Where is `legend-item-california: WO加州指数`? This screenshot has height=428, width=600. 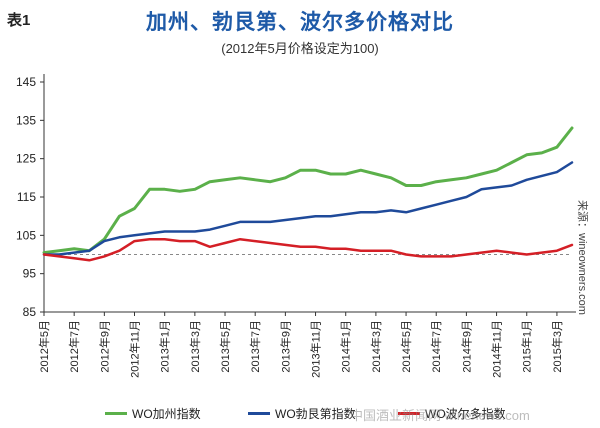
legend-item-california: WO加州指数 is located at coordinates (153, 413).